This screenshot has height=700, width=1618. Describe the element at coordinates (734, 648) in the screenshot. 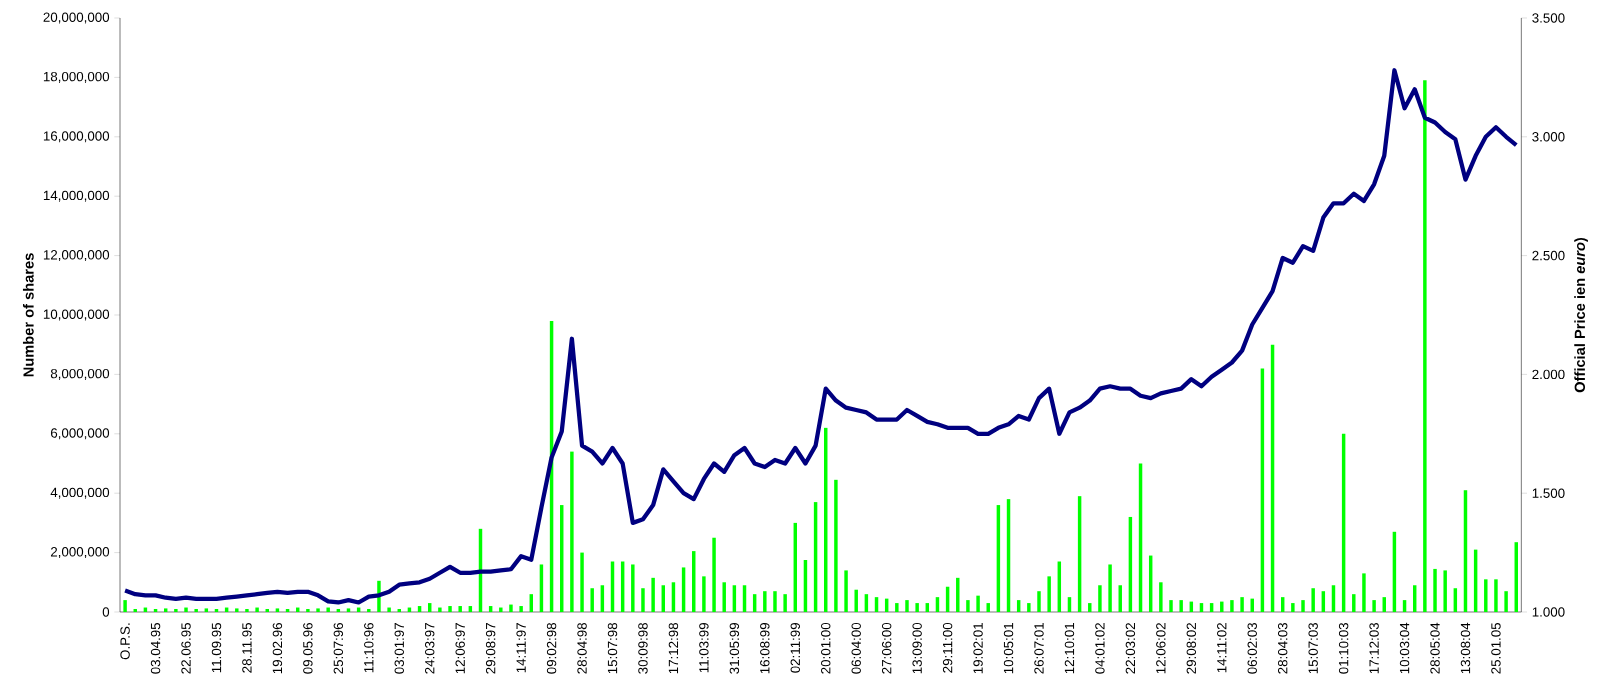

I see `x-tick-label: 31:05:99` at that location.